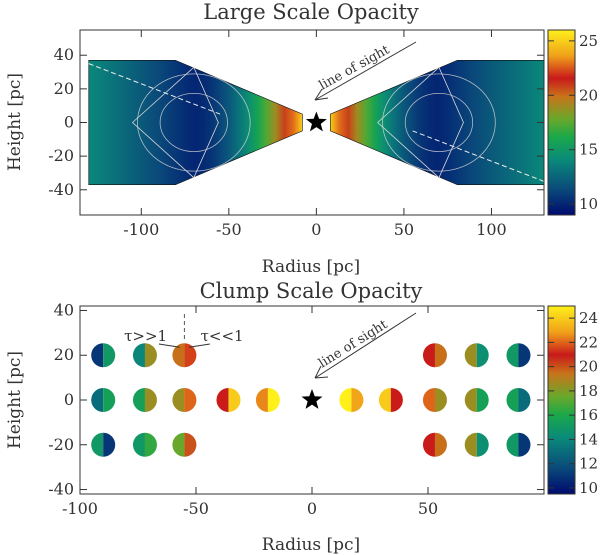 The width and height of the screenshot is (600, 555). What do you see at coordinates (145, 336) in the screenshot?
I see `tau-thick-label: τ>>1` at bounding box center [145, 336].